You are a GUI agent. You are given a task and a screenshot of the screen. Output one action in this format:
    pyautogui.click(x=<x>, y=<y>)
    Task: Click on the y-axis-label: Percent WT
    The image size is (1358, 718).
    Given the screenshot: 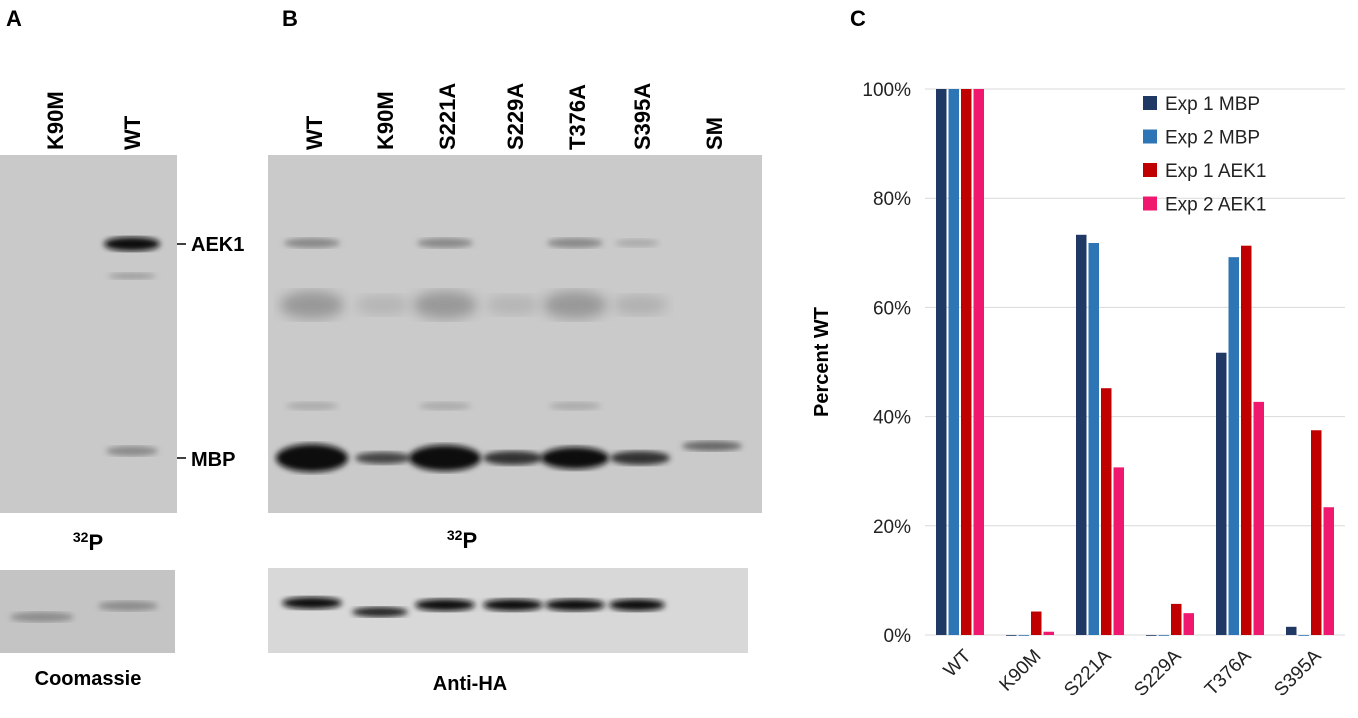 What is the action you would take?
    pyautogui.click(x=822, y=362)
    